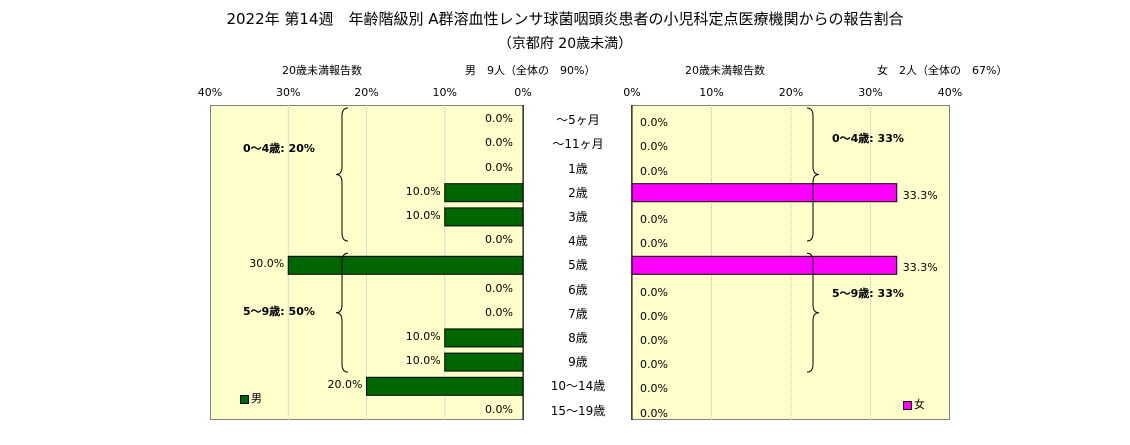  Describe the element at coordinates (267, 264) in the screenshot. I see `male-data-label: 30.0%` at that location.